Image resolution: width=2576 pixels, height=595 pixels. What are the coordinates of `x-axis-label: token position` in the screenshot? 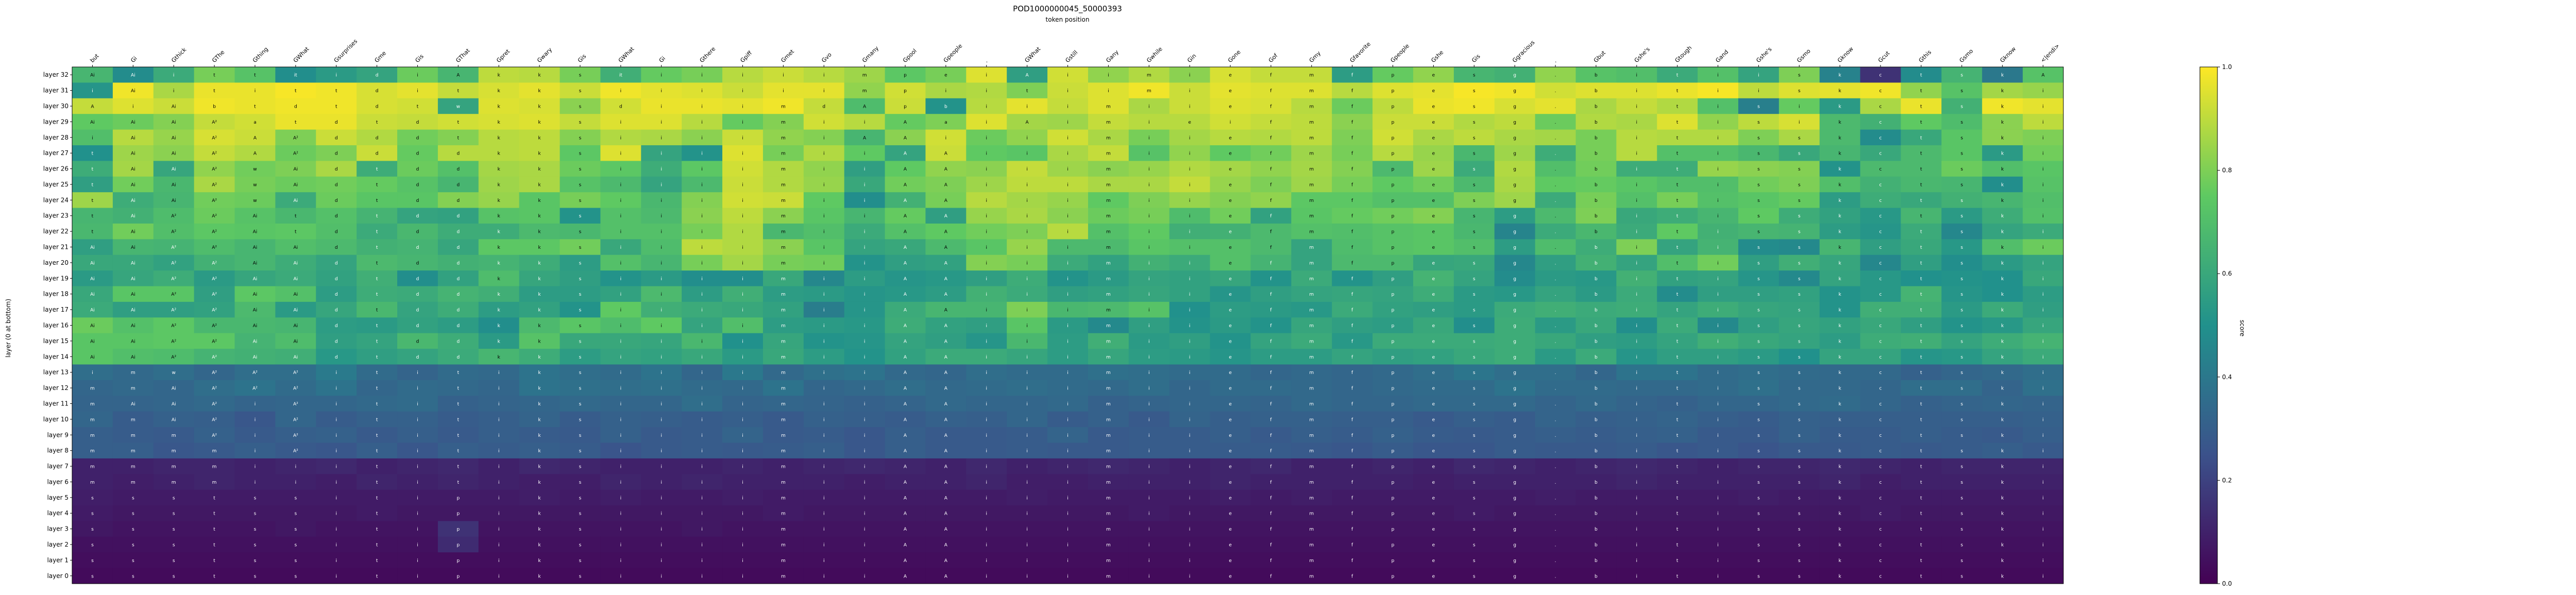 It's located at (1068, 19).